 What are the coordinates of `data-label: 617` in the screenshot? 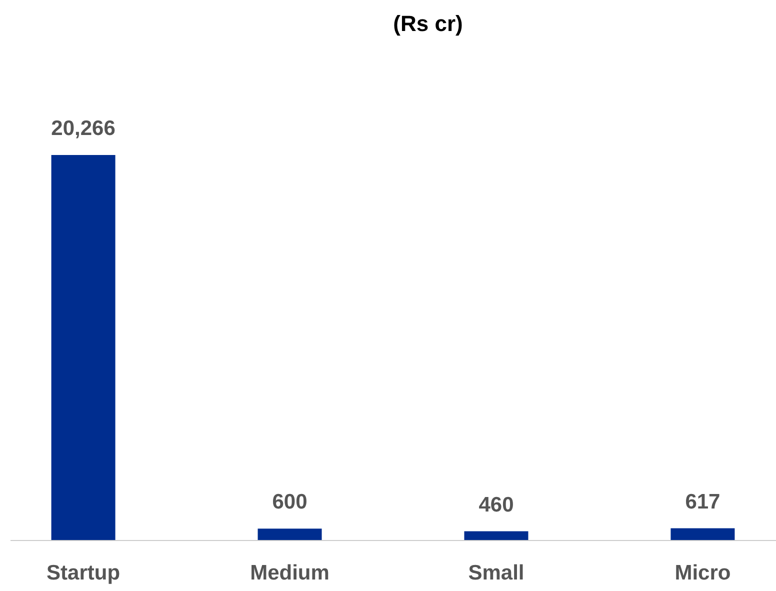 It's located at (702, 502).